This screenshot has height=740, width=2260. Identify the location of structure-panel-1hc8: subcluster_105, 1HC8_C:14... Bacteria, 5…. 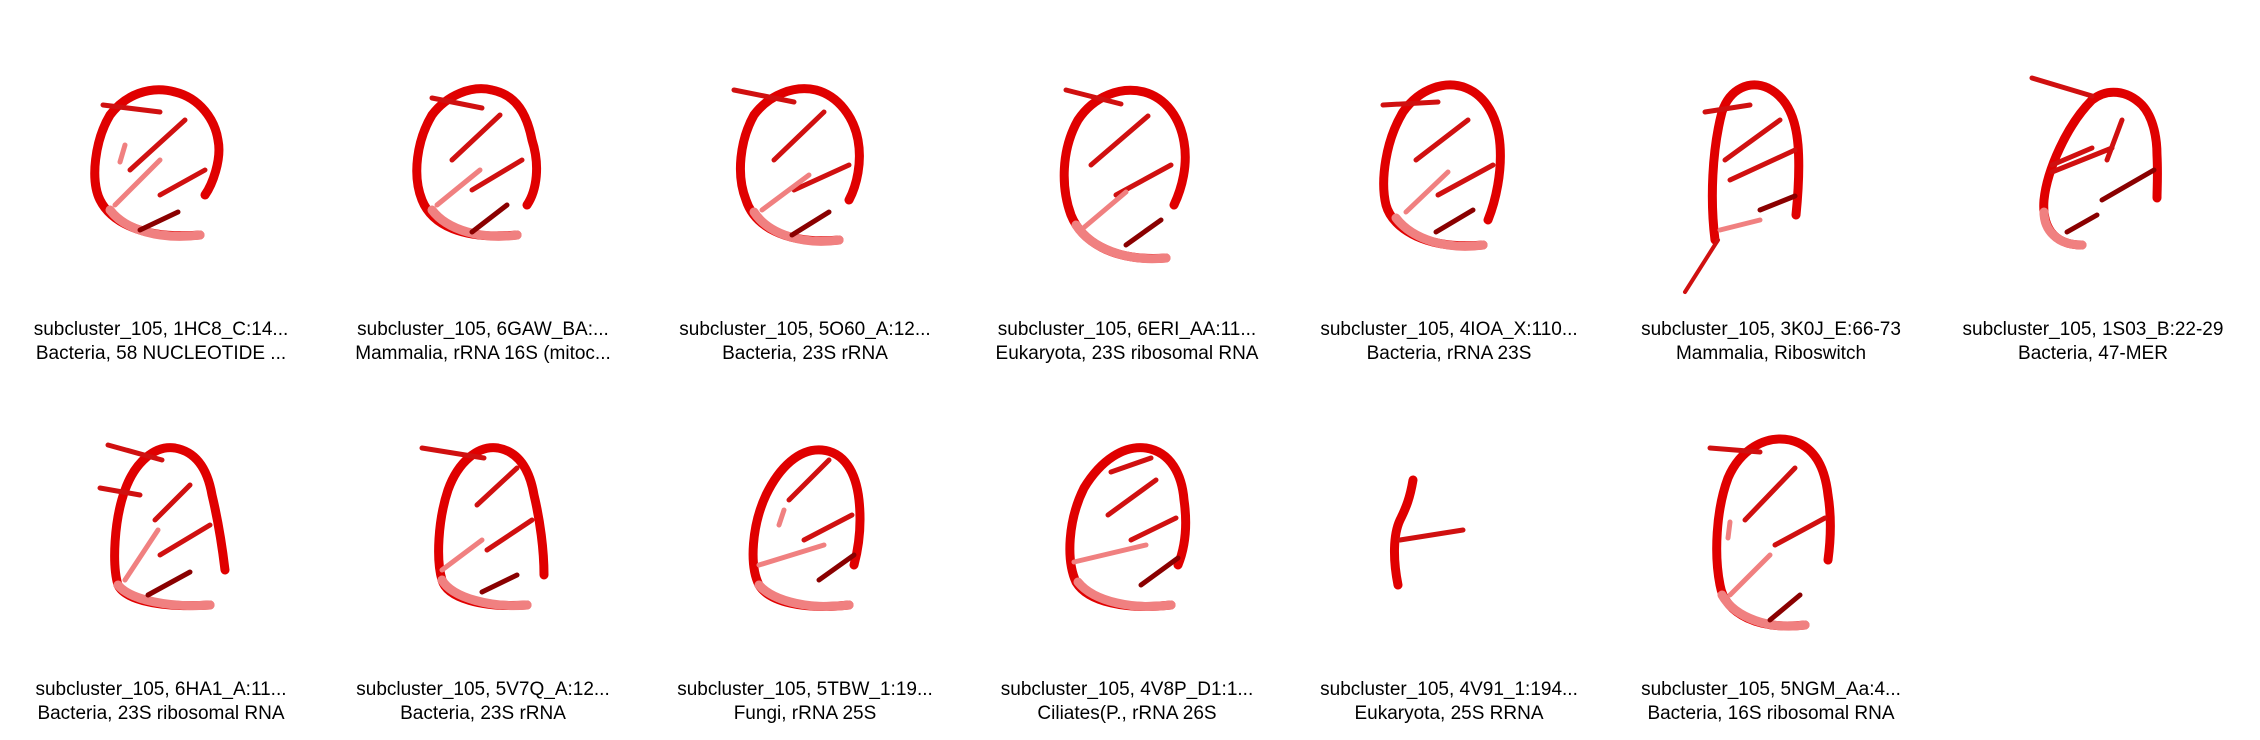
(161, 182).